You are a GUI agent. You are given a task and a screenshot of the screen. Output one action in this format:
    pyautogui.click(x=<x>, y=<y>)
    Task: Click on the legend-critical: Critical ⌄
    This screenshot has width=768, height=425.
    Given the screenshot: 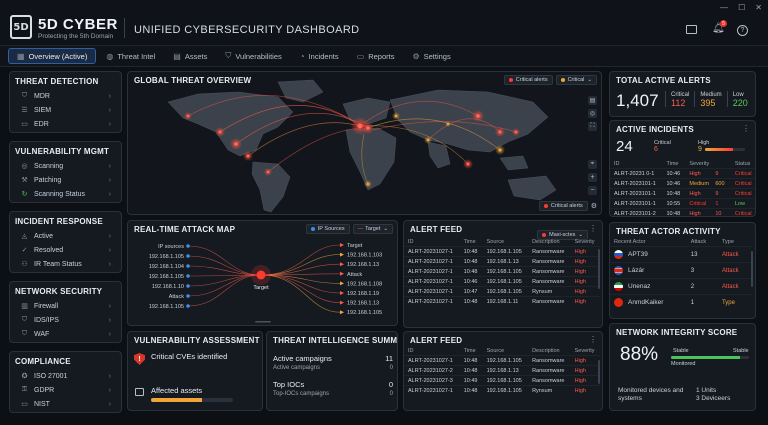 What is the action you would take?
    pyautogui.click(x=576, y=80)
    